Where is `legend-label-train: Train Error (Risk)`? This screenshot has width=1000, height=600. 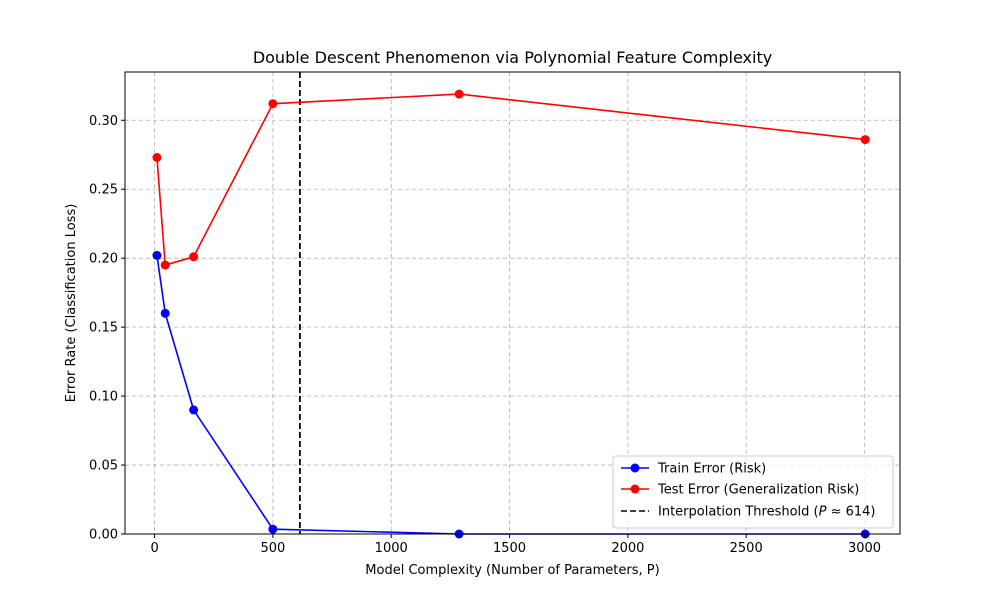
legend-label-train: Train Error (Risk) is located at coordinates (711, 469).